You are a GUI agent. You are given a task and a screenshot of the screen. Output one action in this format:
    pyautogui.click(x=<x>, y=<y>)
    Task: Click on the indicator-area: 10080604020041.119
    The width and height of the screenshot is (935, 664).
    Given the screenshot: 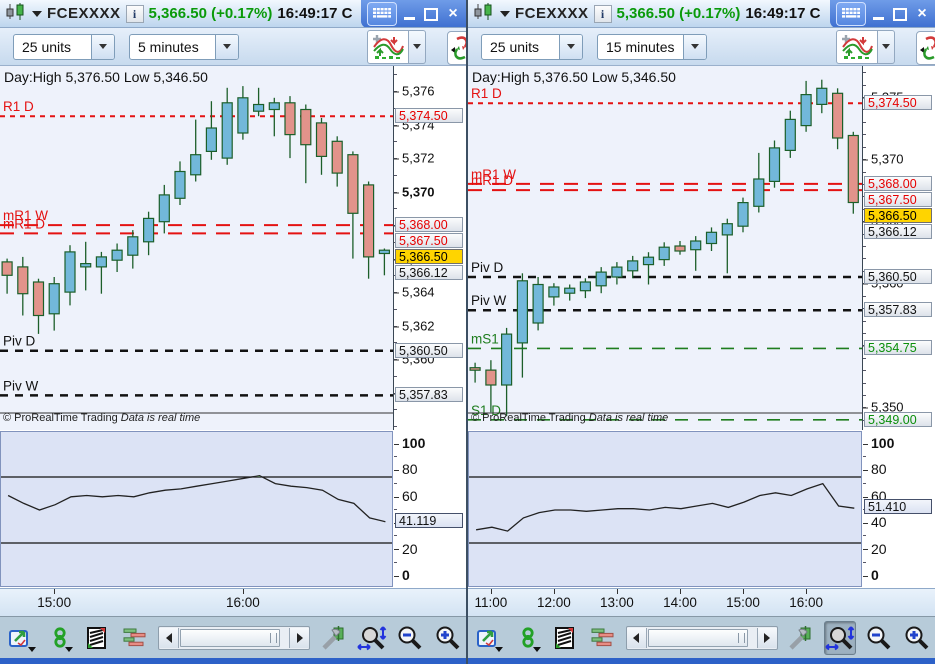 What is the action you would take?
    pyautogui.click(x=233, y=509)
    